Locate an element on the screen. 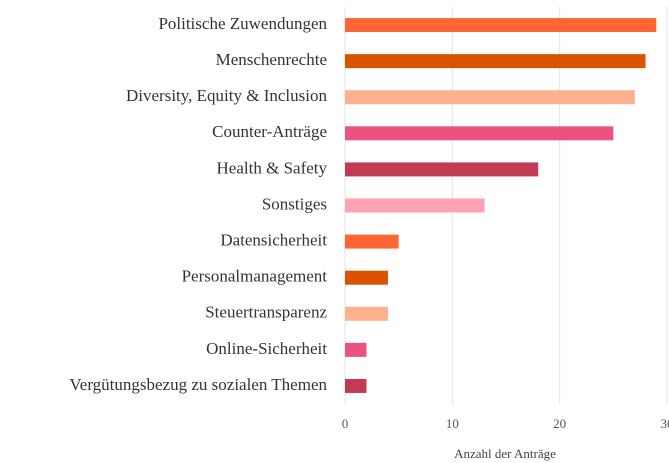 The image size is (669, 463). x-tick-label: 0 is located at coordinates (345, 423).